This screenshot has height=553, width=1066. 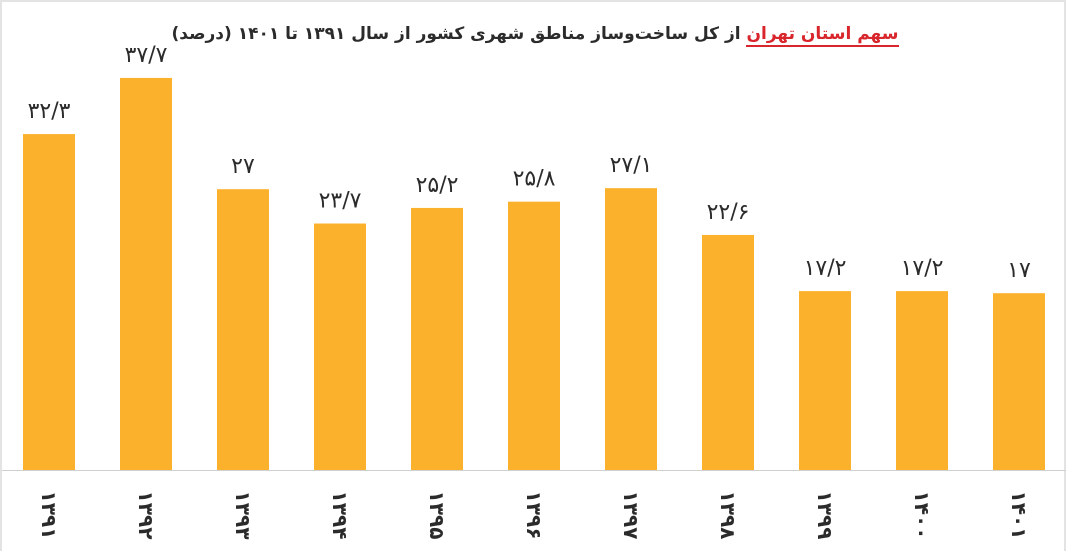 What do you see at coordinates (534, 515) in the screenshot?
I see `x-tick-label: ۱۳۹۶` at bounding box center [534, 515].